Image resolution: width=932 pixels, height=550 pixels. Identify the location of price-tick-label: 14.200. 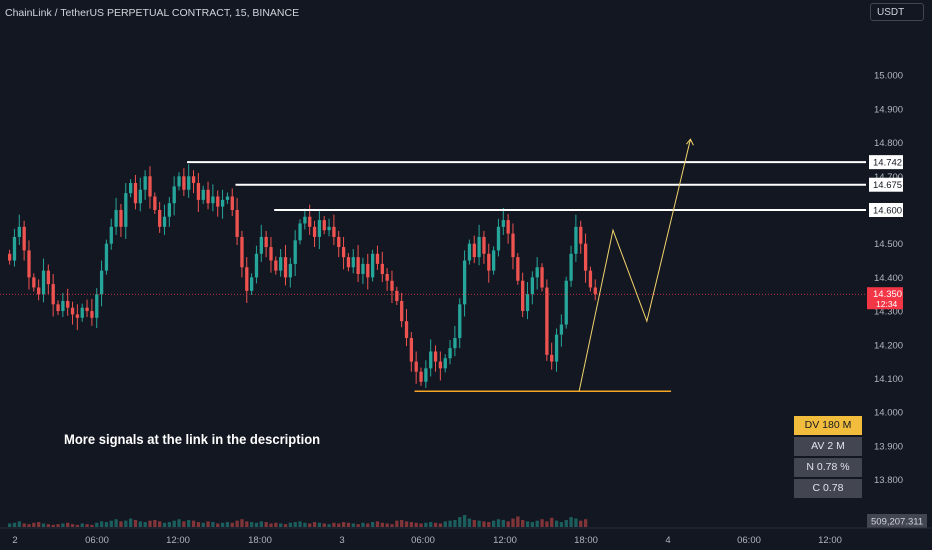
(888, 345).